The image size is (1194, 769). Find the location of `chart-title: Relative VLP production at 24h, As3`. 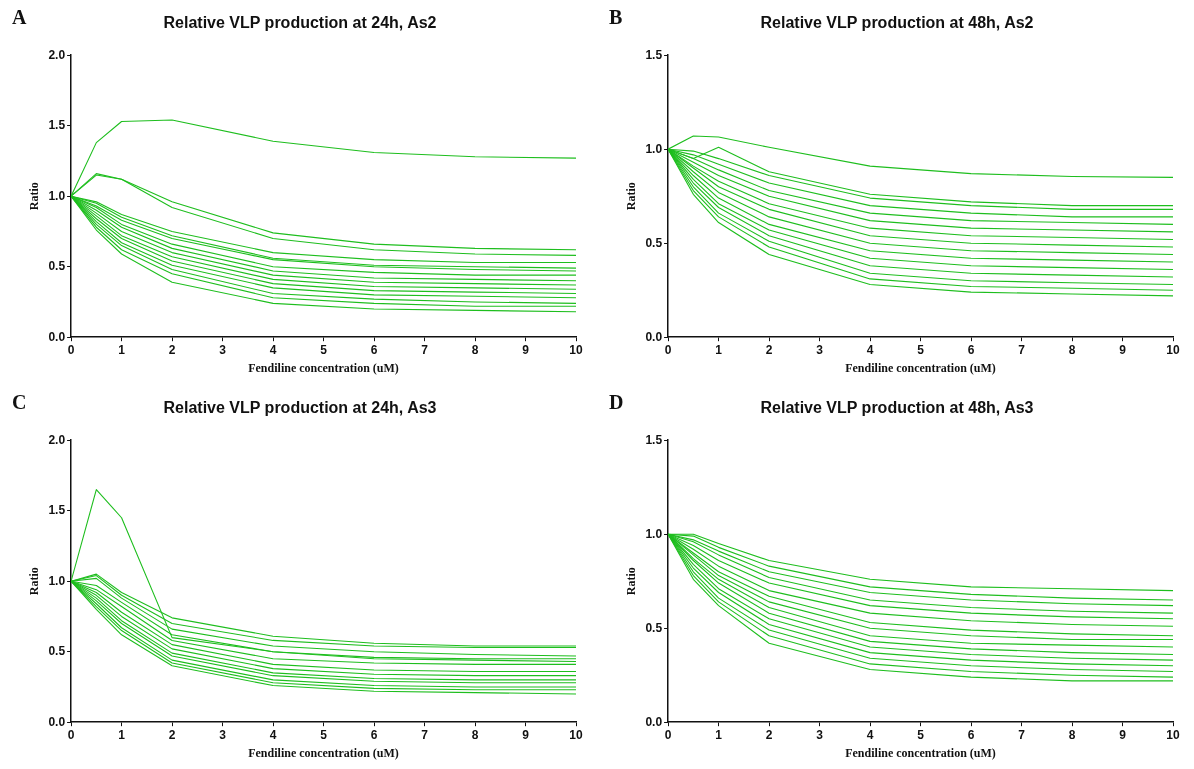

chart-title: Relative VLP production at 24h, As3 is located at coordinates (300, 408).